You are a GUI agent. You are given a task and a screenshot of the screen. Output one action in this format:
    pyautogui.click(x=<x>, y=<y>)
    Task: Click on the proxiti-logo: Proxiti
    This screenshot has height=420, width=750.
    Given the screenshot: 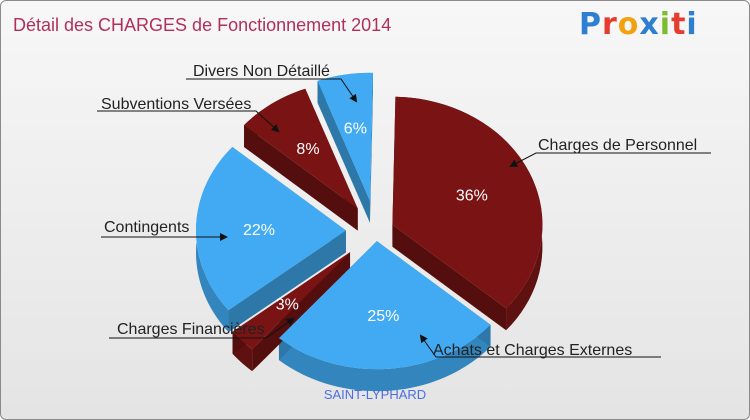 What is the action you would take?
    pyautogui.click(x=638, y=24)
    